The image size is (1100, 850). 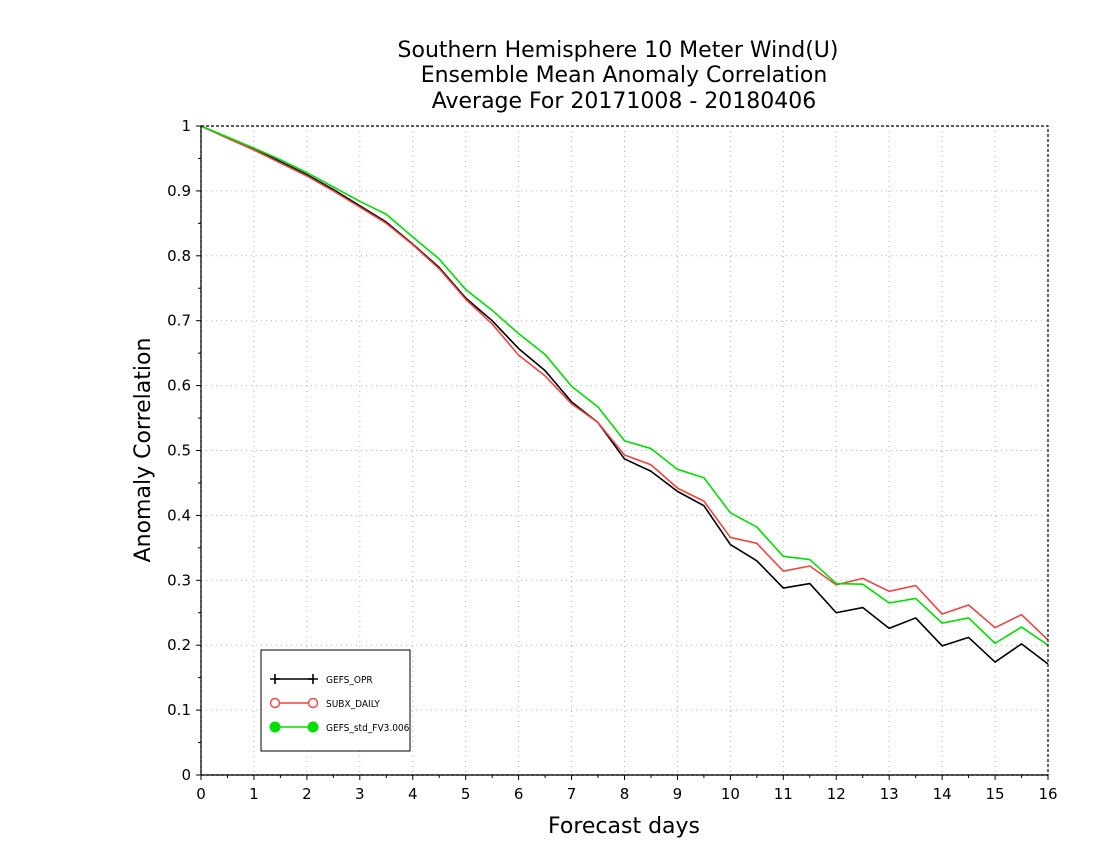 I want to click on y-tick-label: 1, so click(x=186, y=126).